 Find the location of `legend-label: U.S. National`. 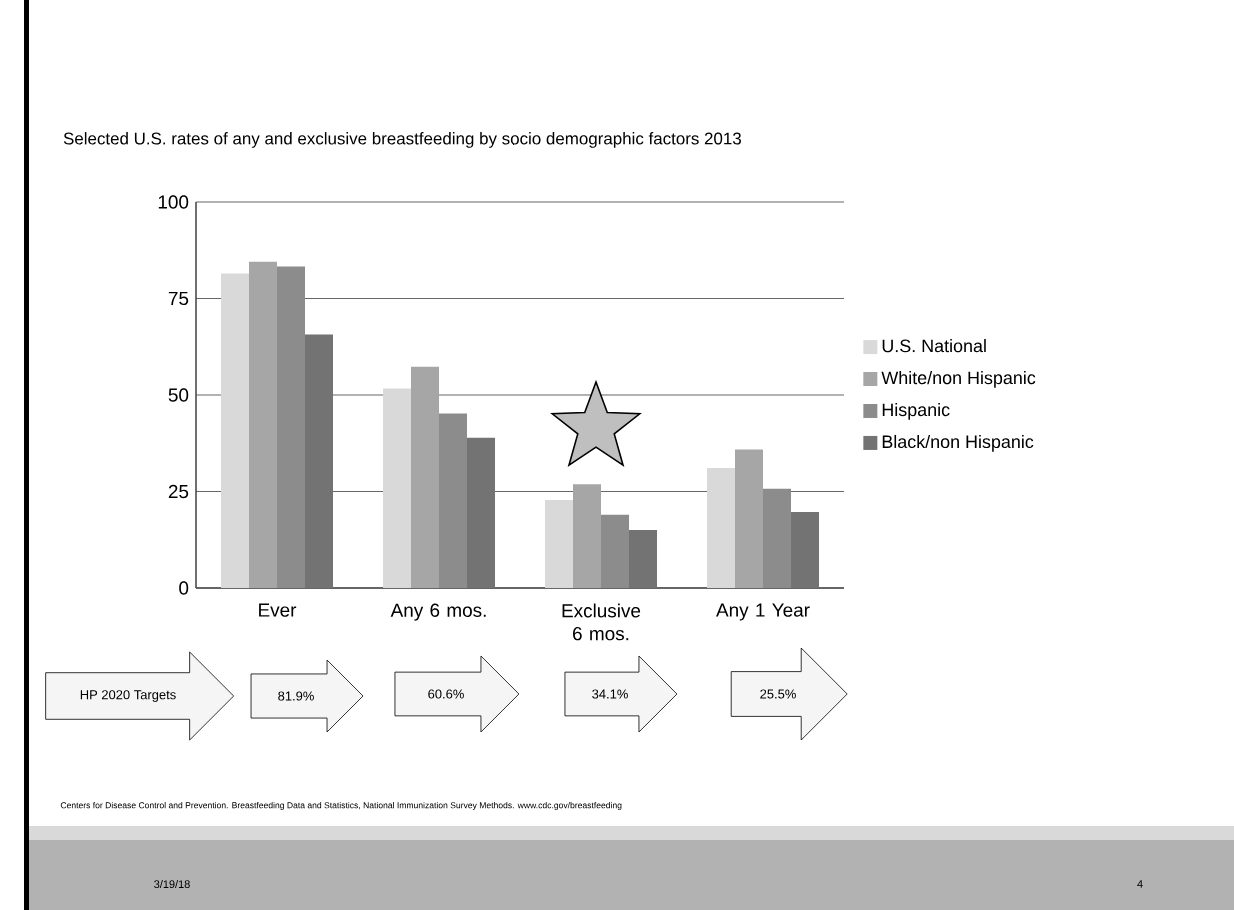

legend-label: U.S. National is located at coordinates (934, 346).